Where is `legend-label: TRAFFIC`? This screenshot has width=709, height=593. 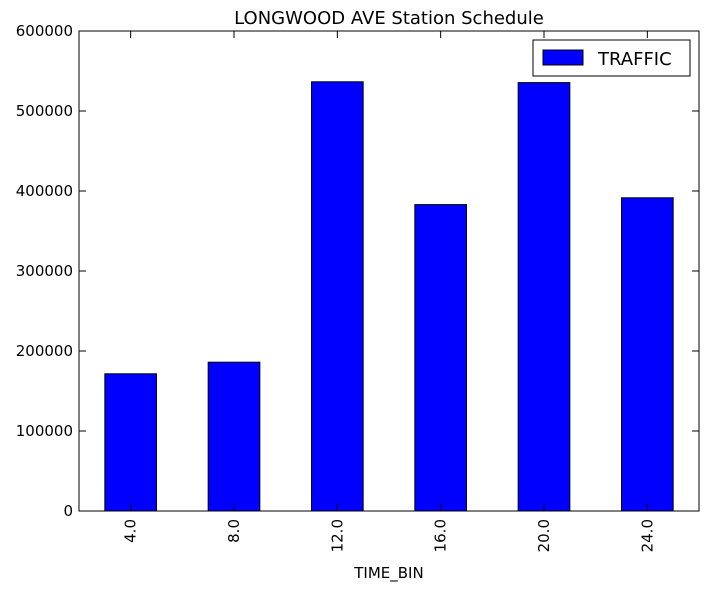 legend-label: TRAFFIC is located at coordinates (634, 59).